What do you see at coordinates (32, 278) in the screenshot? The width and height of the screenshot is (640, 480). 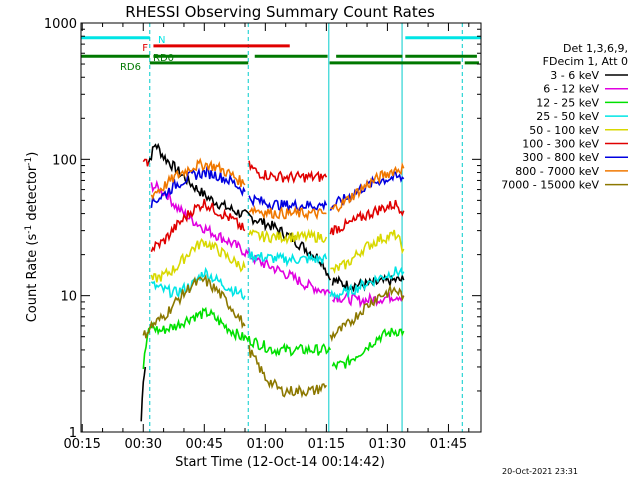 I see `y-axis-label-part1: Count Rate (s` at bounding box center [32, 278].